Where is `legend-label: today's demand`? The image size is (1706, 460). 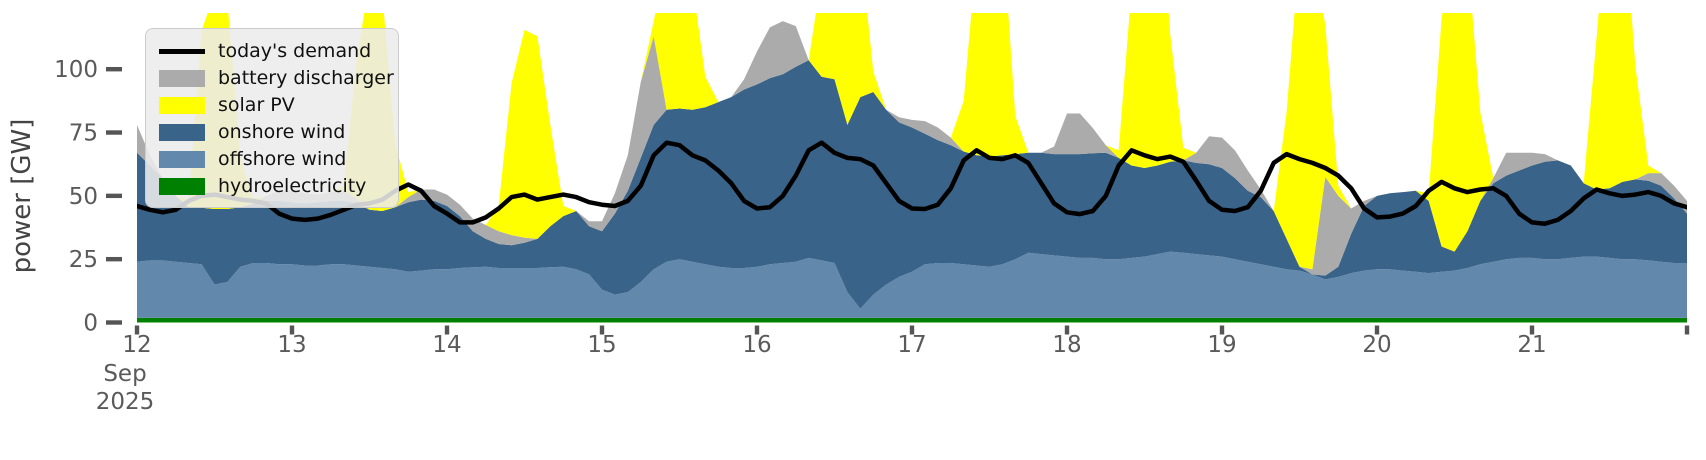 legend-label: today's demand is located at coordinates (295, 51).